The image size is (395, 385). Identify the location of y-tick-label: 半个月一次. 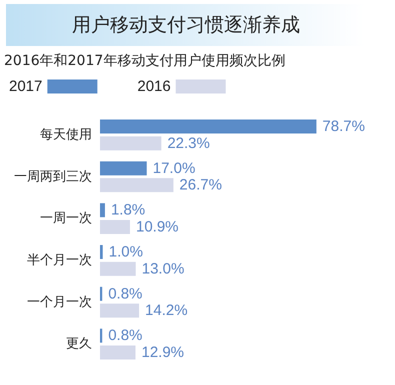
(59, 260).